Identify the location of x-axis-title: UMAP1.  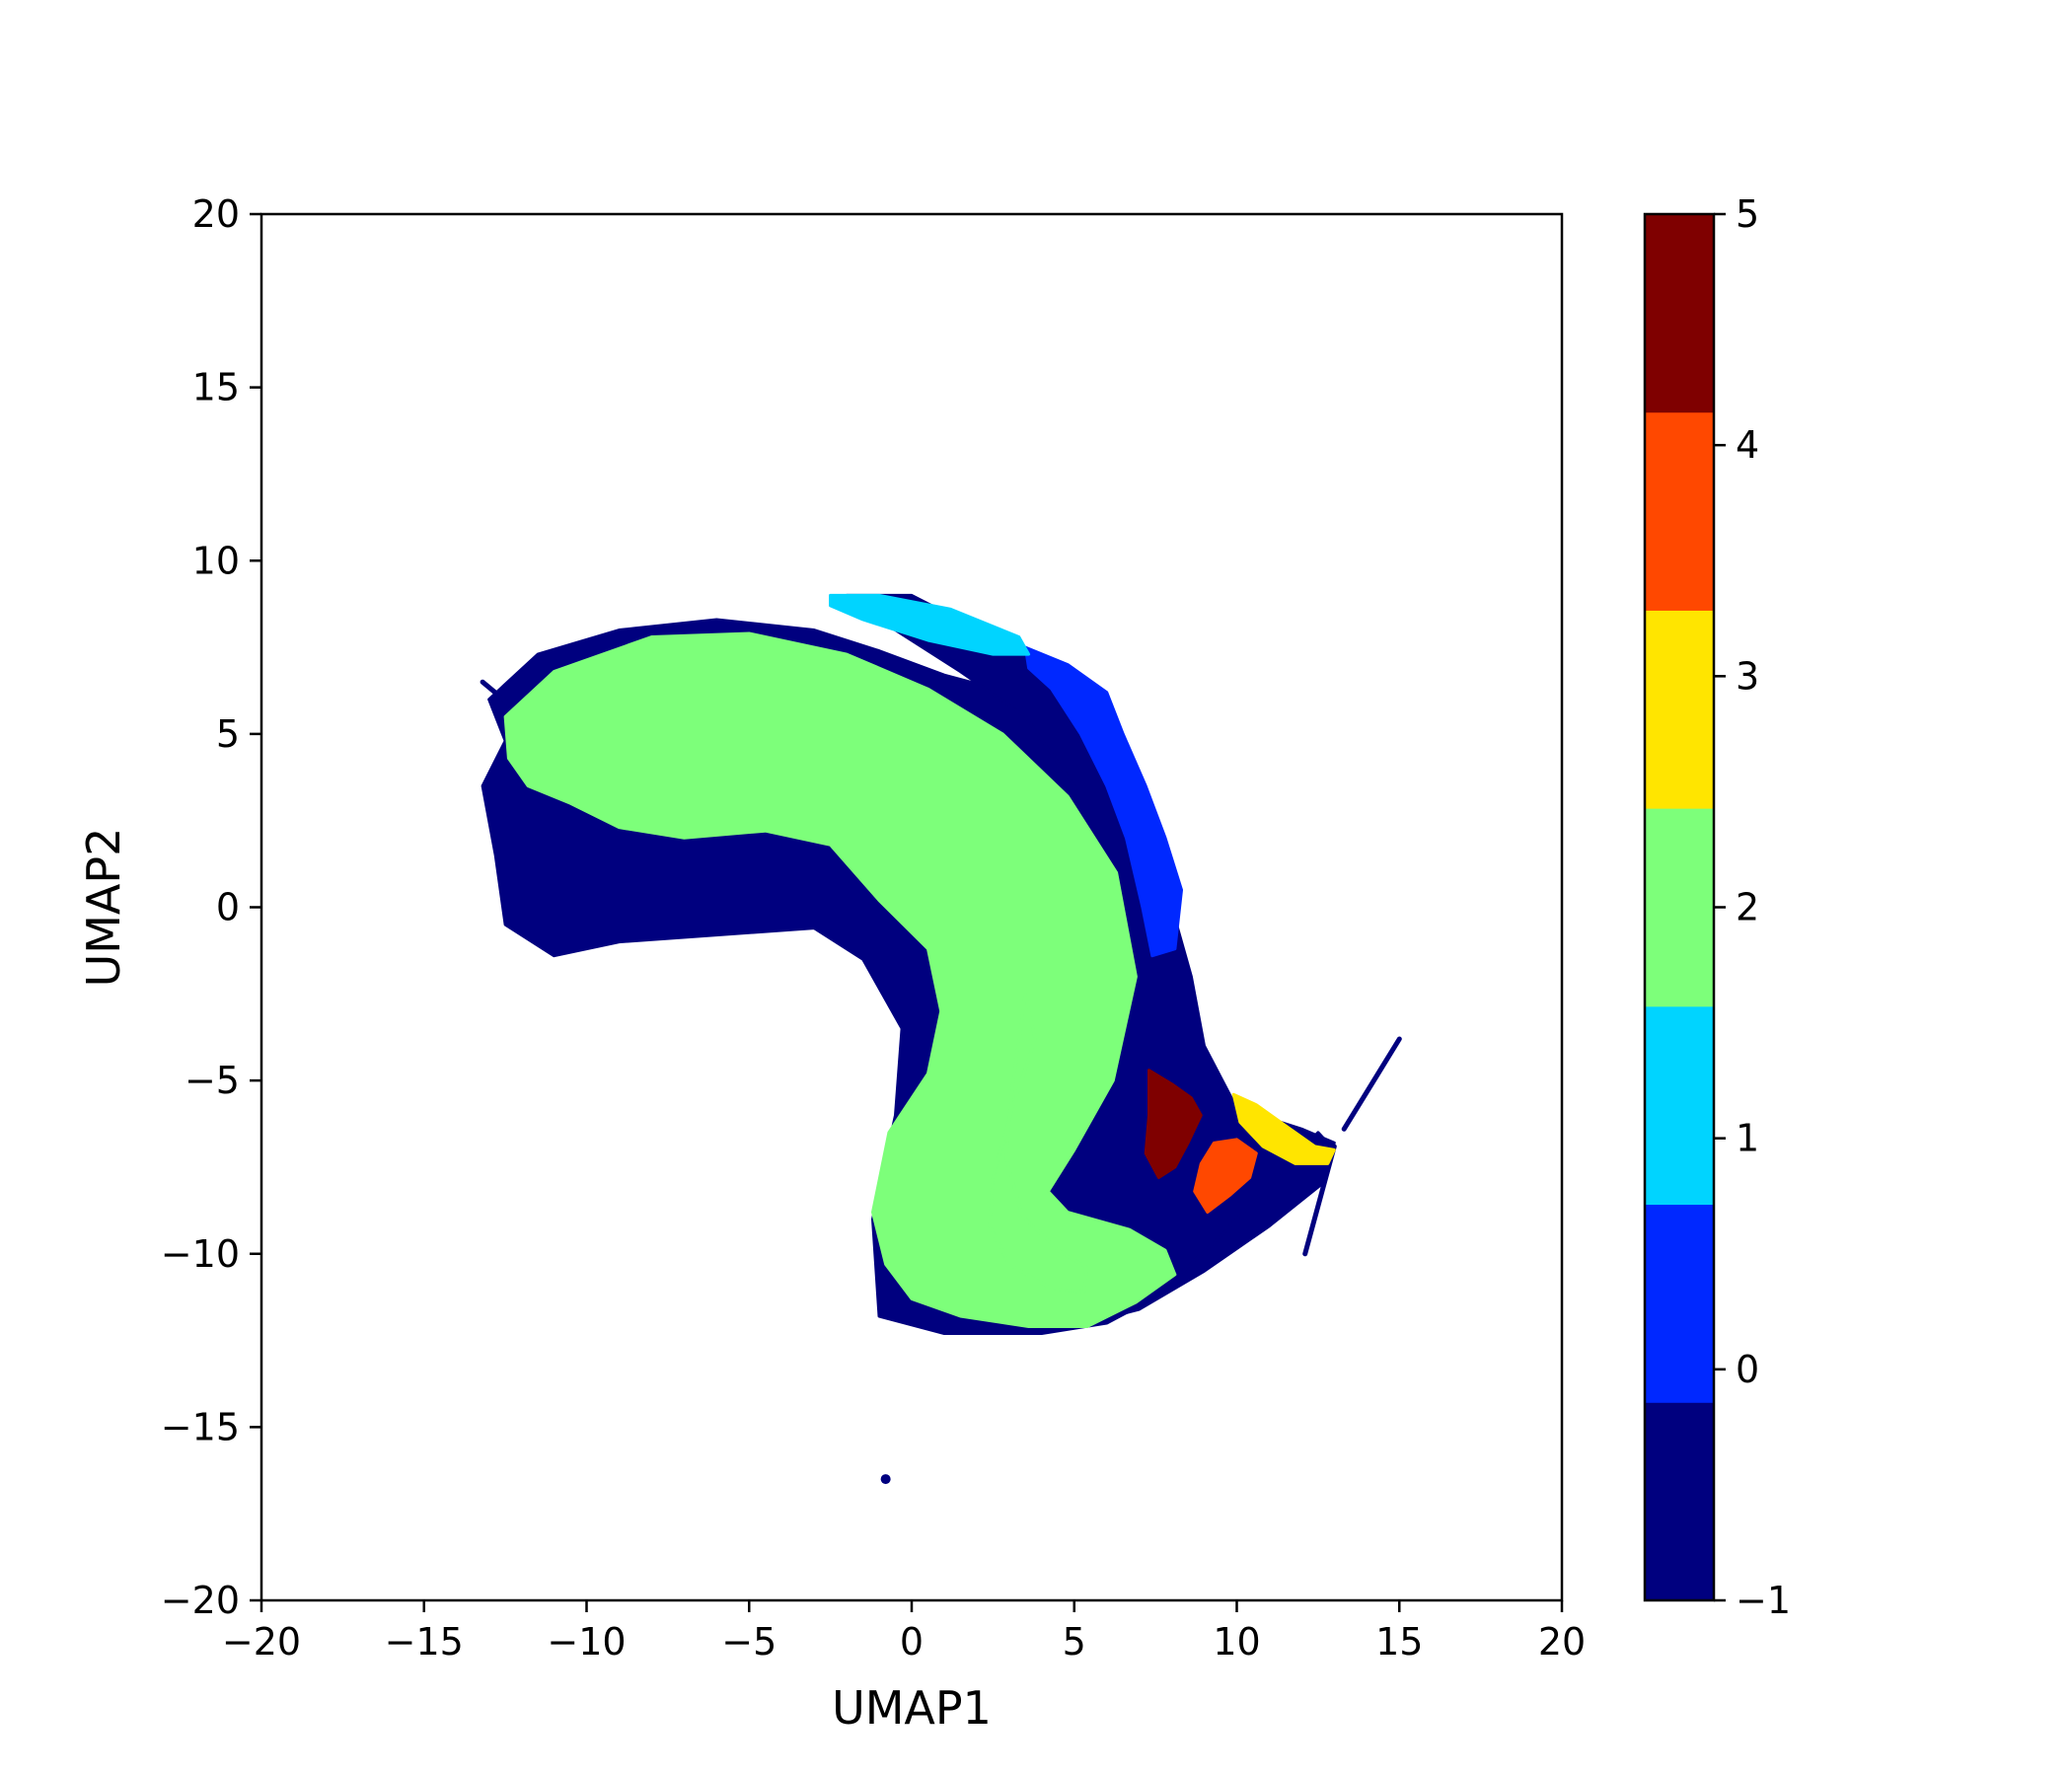
(912, 1708).